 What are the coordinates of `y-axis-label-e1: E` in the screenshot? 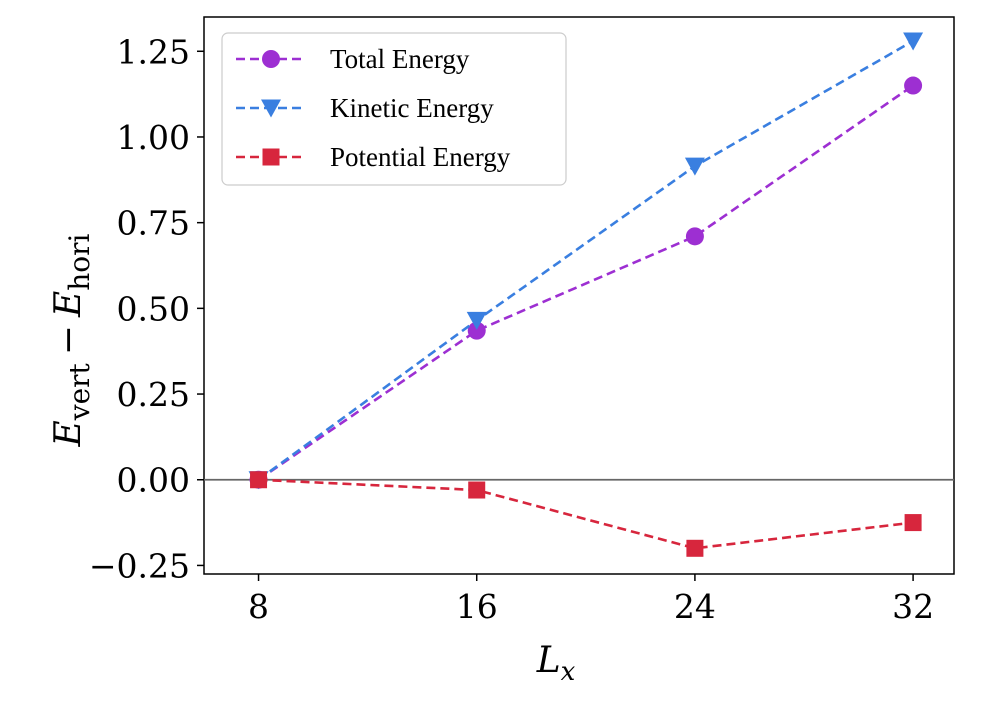 It's located at (68, 433).